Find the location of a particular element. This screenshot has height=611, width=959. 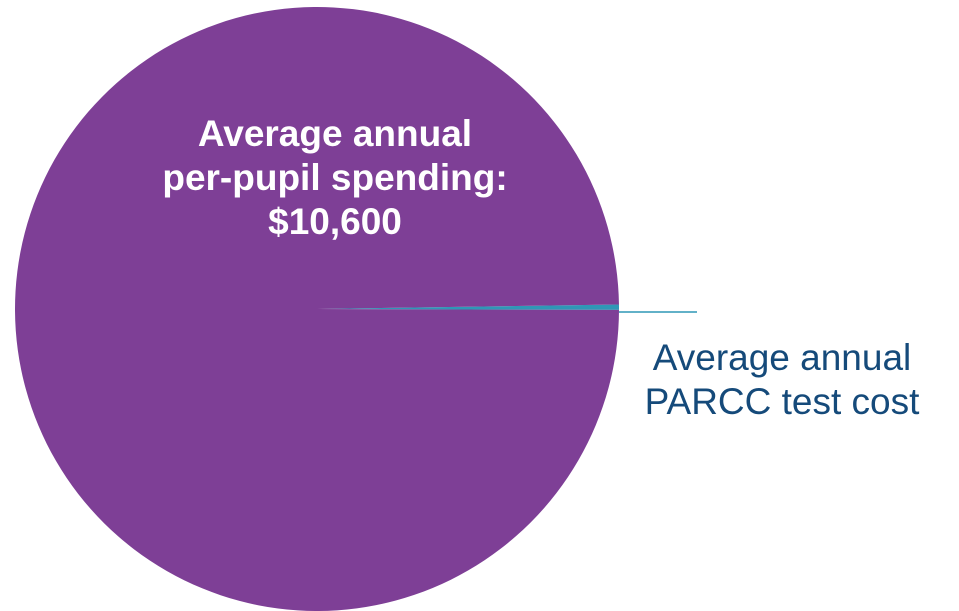

test-cost-label-line2: PARCC test cost is located at coordinates (782, 401).